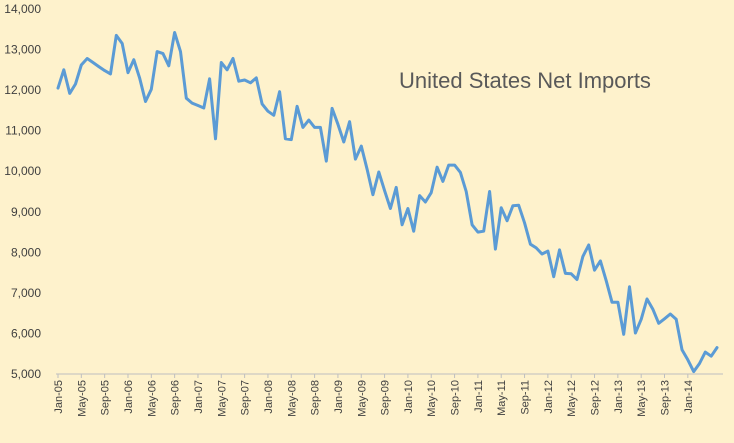 This screenshot has height=443, width=734. I want to click on x-tick-label: Jan-09, so click(339, 397).